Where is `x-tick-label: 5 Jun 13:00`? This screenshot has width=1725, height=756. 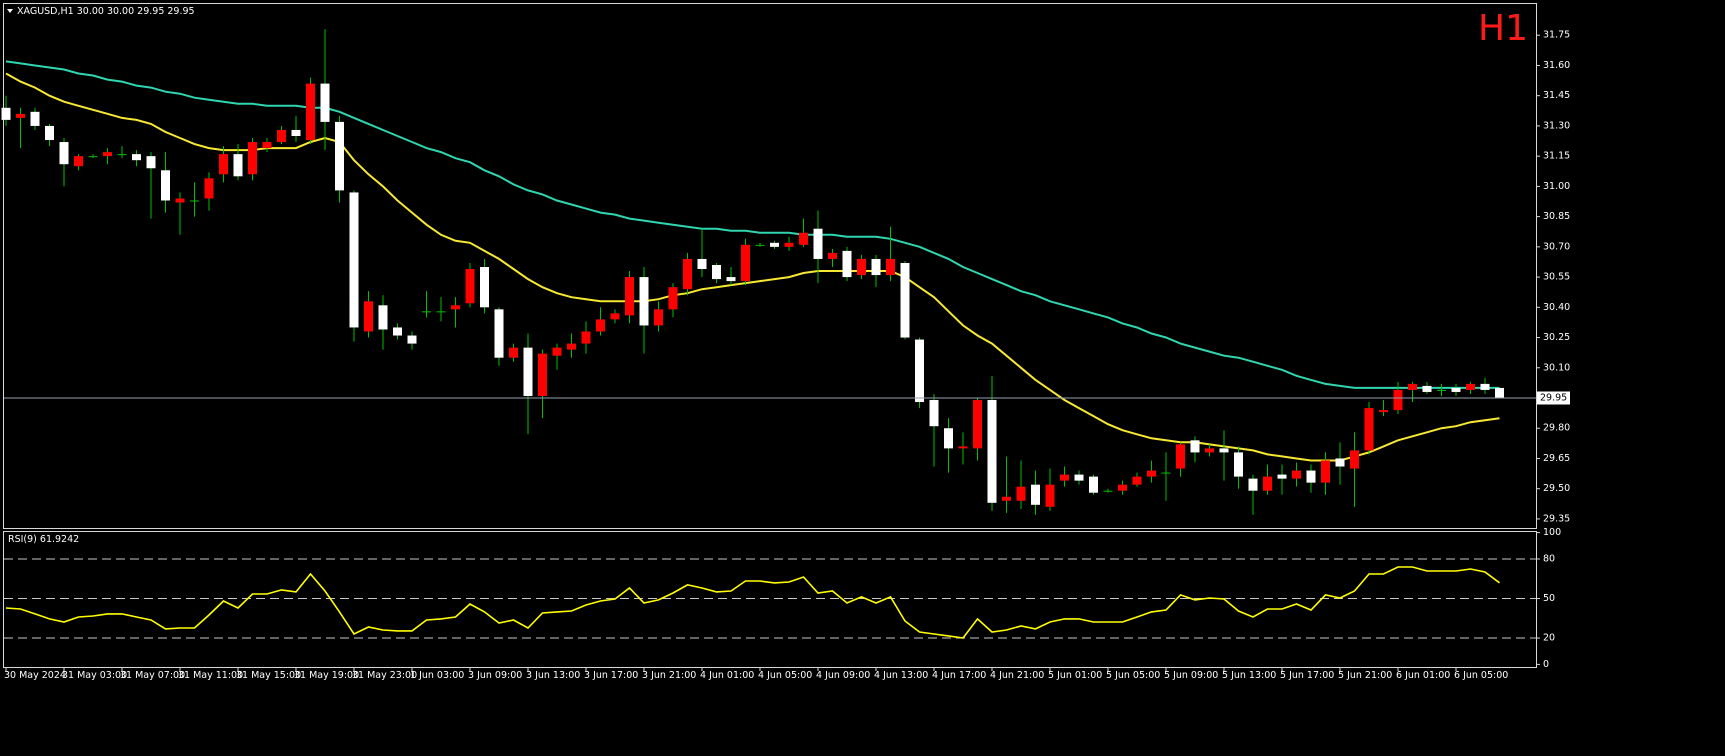
x-tick-label: 5 Jun 13:00 is located at coordinates (1249, 675).